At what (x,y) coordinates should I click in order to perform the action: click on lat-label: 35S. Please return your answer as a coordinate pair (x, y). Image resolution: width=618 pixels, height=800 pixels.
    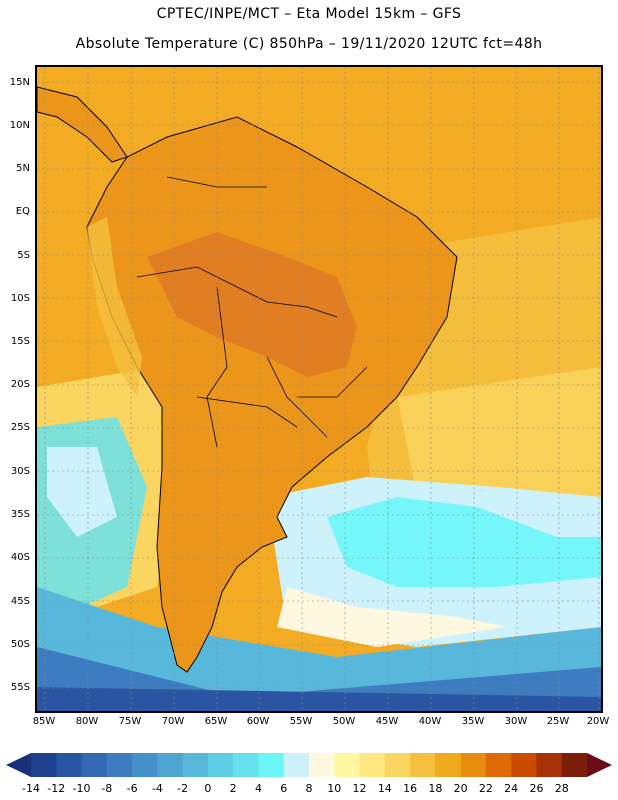
    Looking at the image, I should click on (20, 514).